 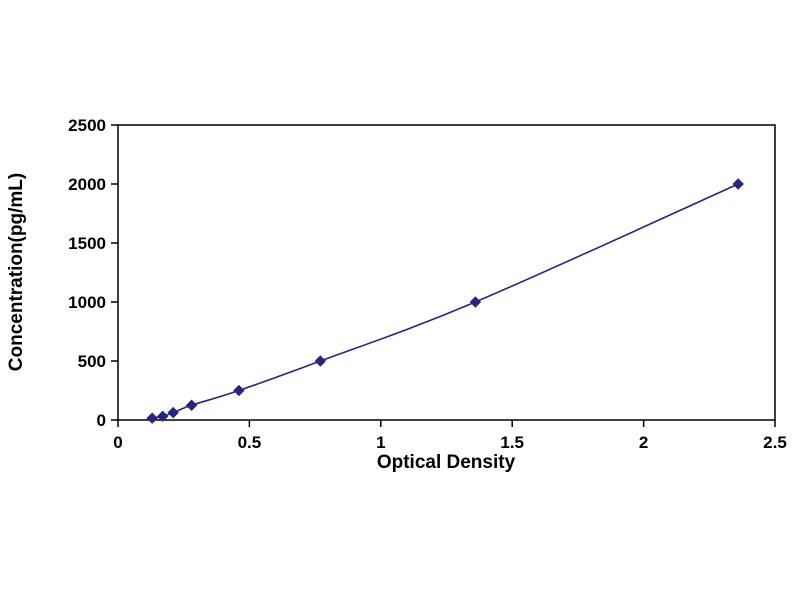 I want to click on x-axis-title: Optical Density, so click(x=446, y=462).